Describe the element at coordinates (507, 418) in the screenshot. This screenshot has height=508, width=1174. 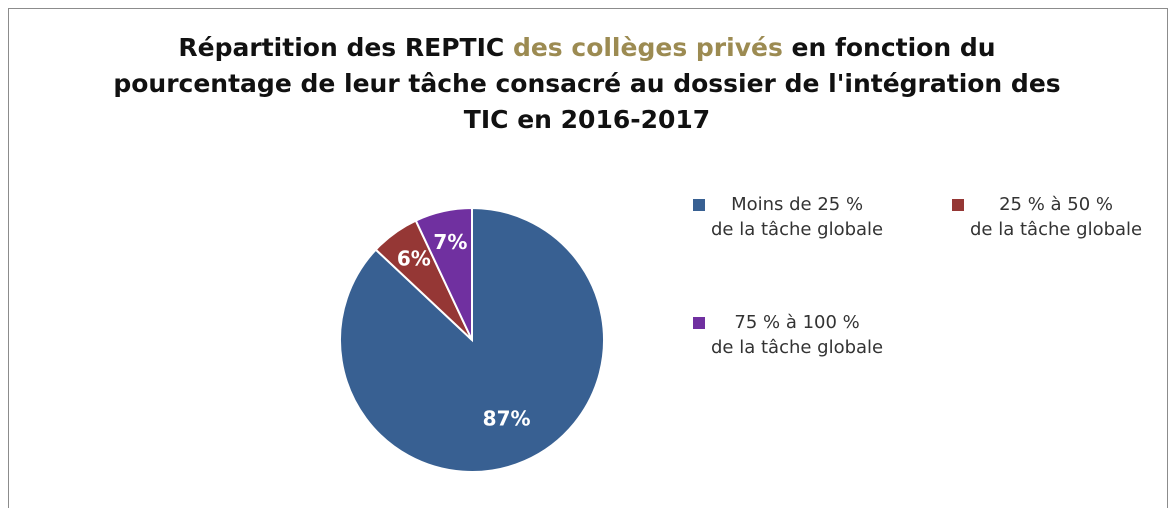
I see `data-label: 87%` at that location.